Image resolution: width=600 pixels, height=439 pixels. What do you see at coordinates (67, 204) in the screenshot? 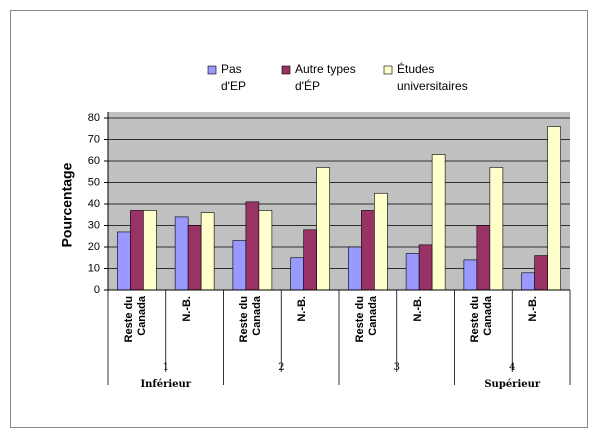
I see `y-axis-title: Pourcentage` at bounding box center [67, 204].